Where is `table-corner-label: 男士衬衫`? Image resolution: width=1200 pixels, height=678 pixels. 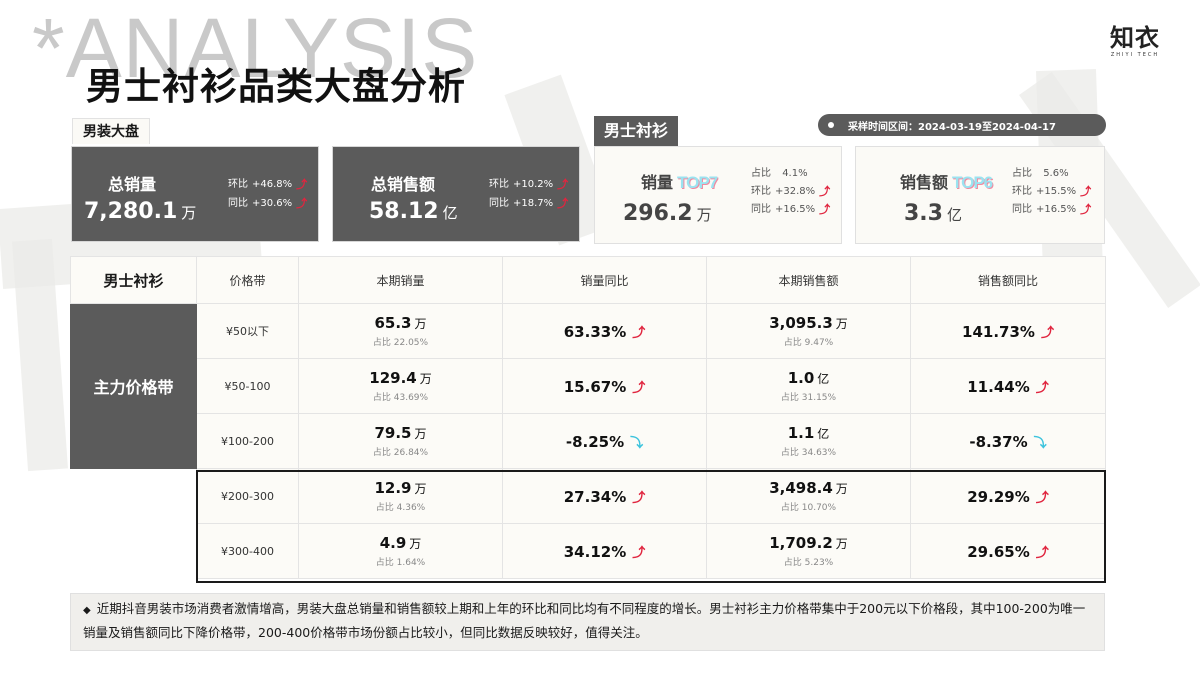
table-corner-label: 男士衬衫 is located at coordinates (133, 280).